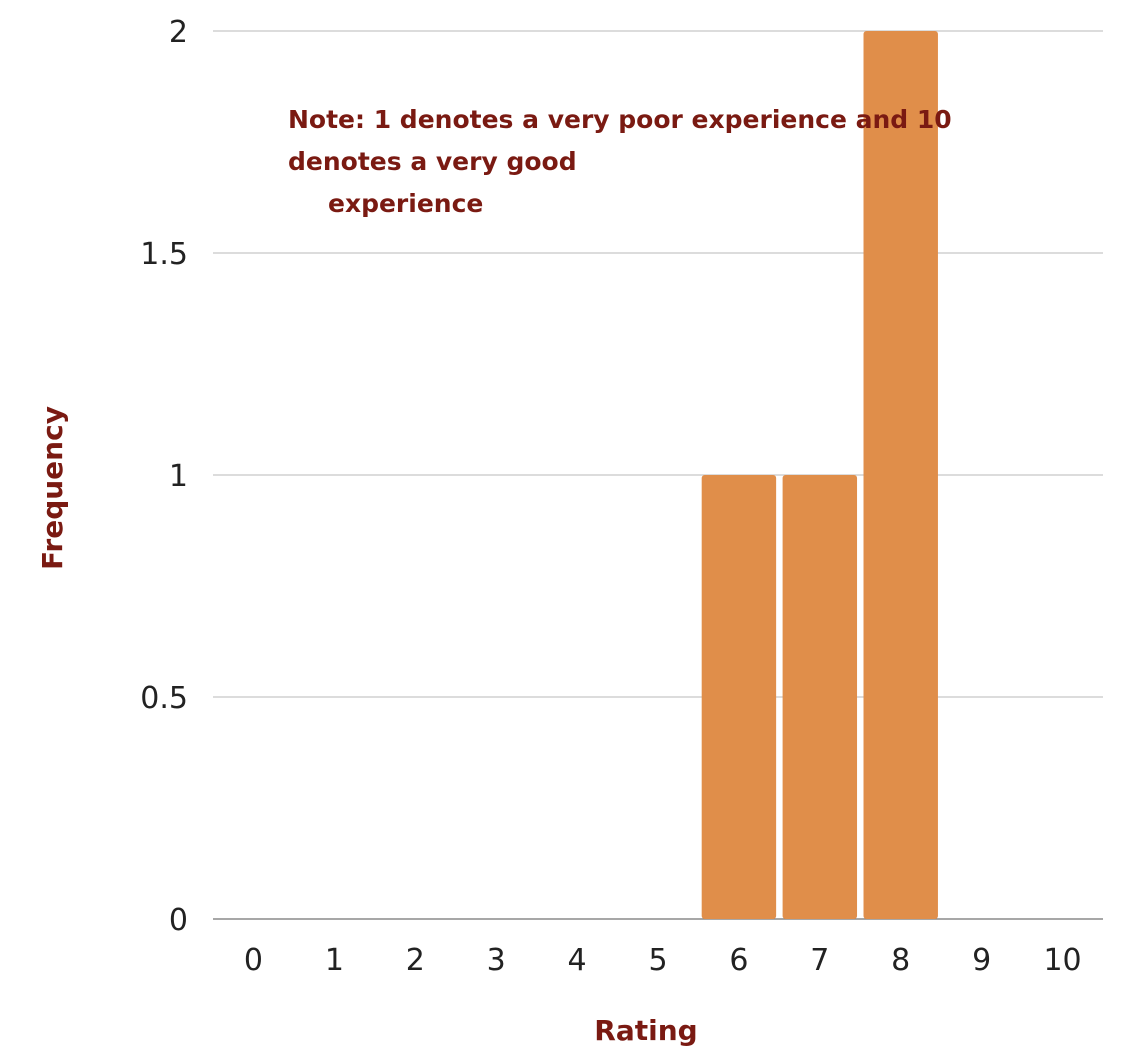 The height and width of the screenshot is (1062, 1136). Describe the element at coordinates (738, 960) in the screenshot. I see `x-tick-label: 6` at that location.